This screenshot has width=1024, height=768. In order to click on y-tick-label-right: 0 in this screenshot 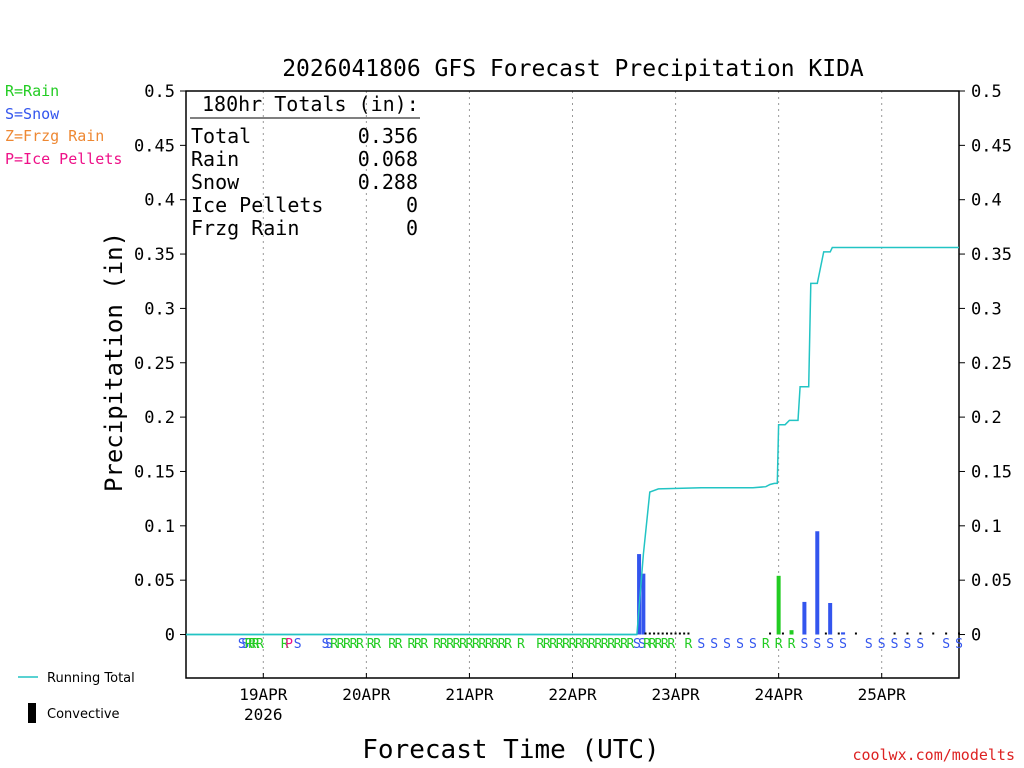, I will do `click(976, 636)`.